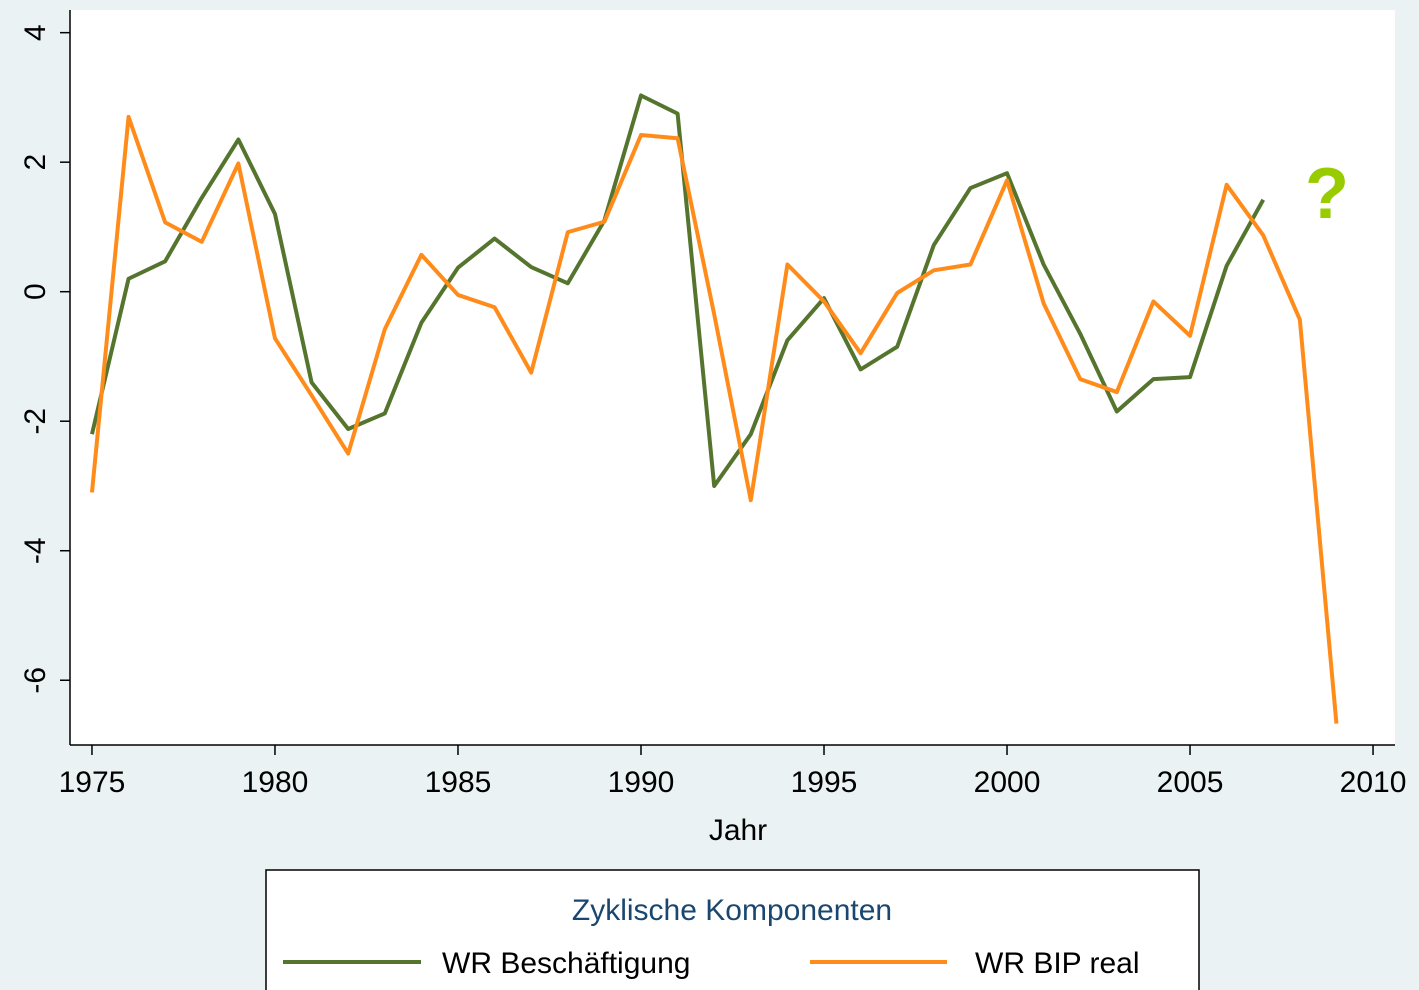 The width and height of the screenshot is (1419, 990). What do you see at coordinates (35, 680) in the screenshot?
I see `y-tick-label: -6` at bounding box center [35, 680].